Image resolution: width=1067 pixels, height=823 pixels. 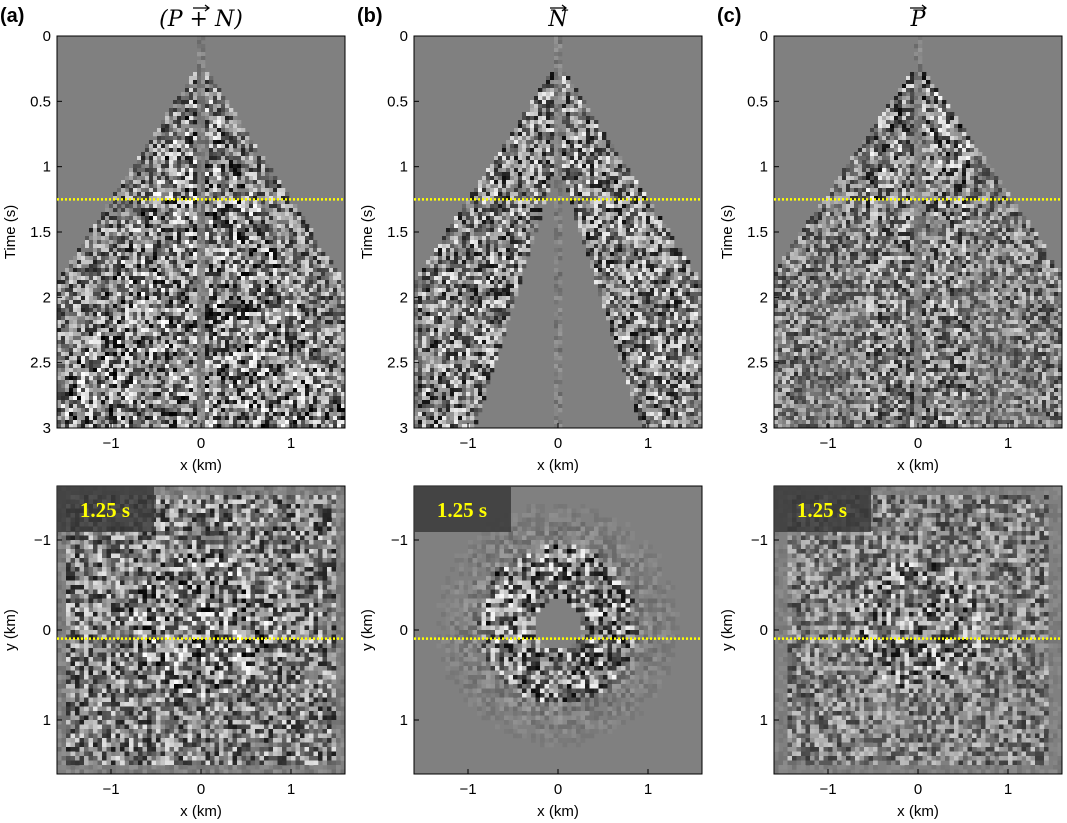 What do you see at coordinates (370, 16) in the screenshot?
I see `panel-letter: (b)` at bounding box center [370, 16].